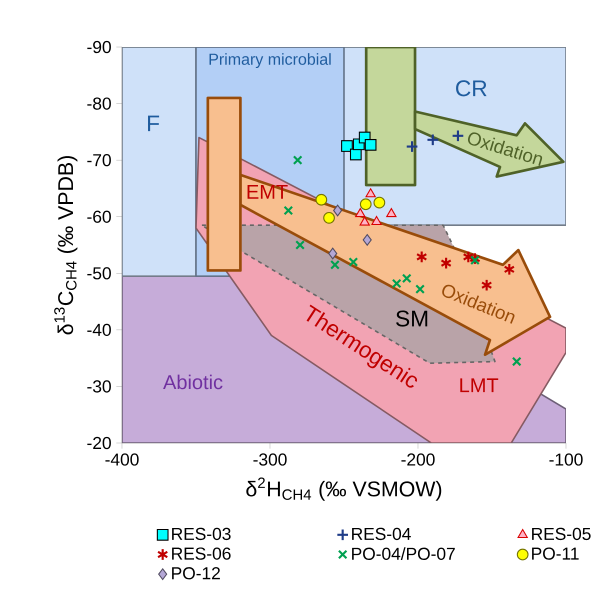 The width and height of the screenshot is (599, 614). Describe the element at coordinates (270, 459) in the screenshot. I see `x-tick-label: -300` at that location.